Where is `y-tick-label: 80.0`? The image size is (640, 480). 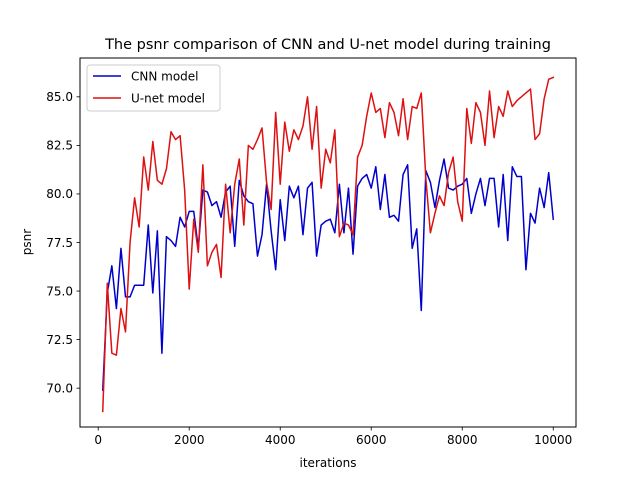
y-tick-label: 80.0 is located at coordinates (59, 194).